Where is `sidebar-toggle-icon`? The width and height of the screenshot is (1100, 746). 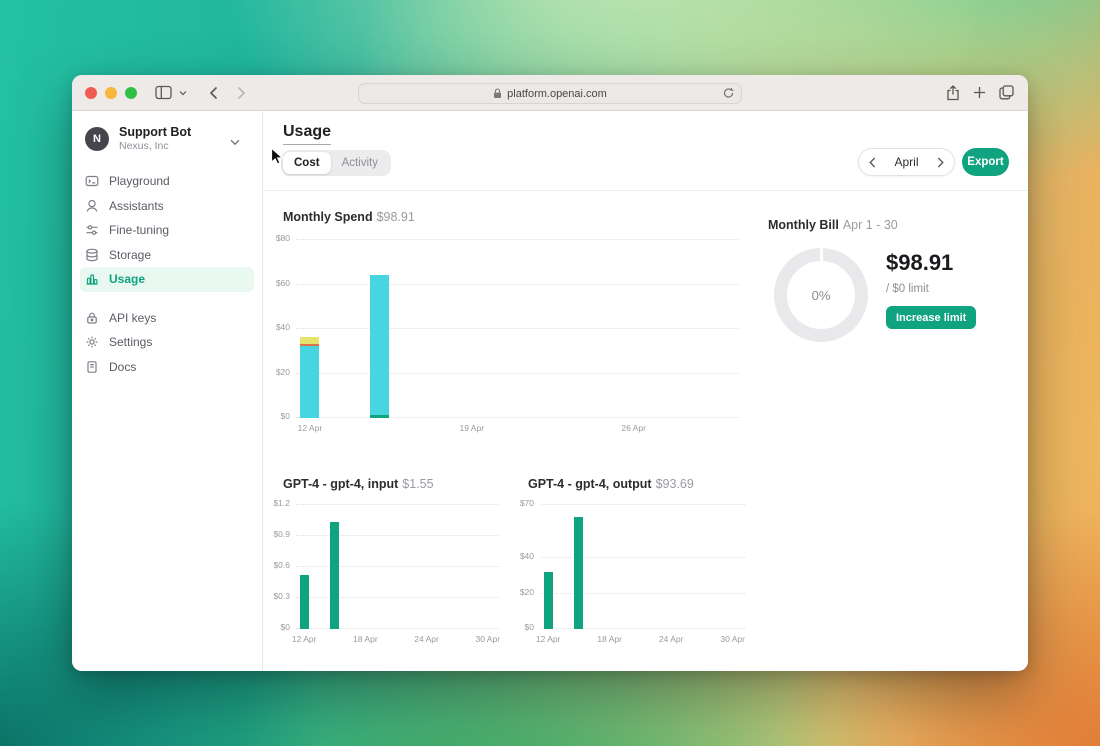 sidebar-toggle-icon is located at coordinates (163, 92).